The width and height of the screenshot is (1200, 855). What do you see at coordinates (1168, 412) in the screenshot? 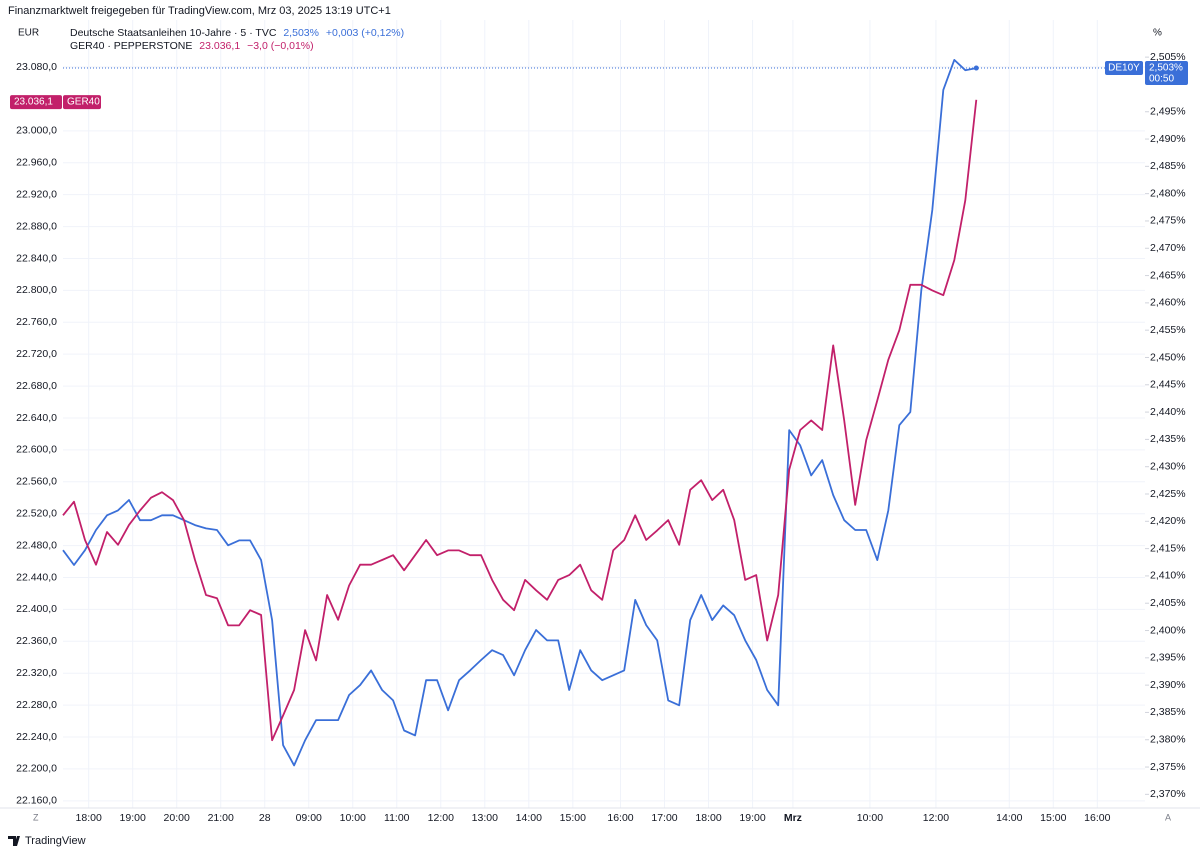
I see `y2-tick-label: 2,440%` at bounding box center [1168, 412].